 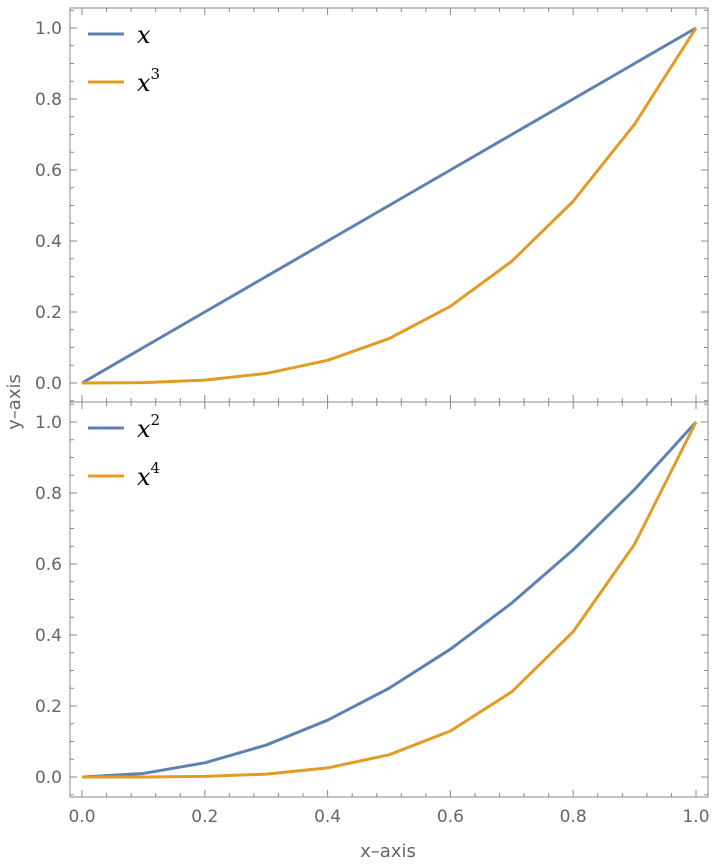 I want to click on y-axis-label: y–axis, so click(x=14, y=402).